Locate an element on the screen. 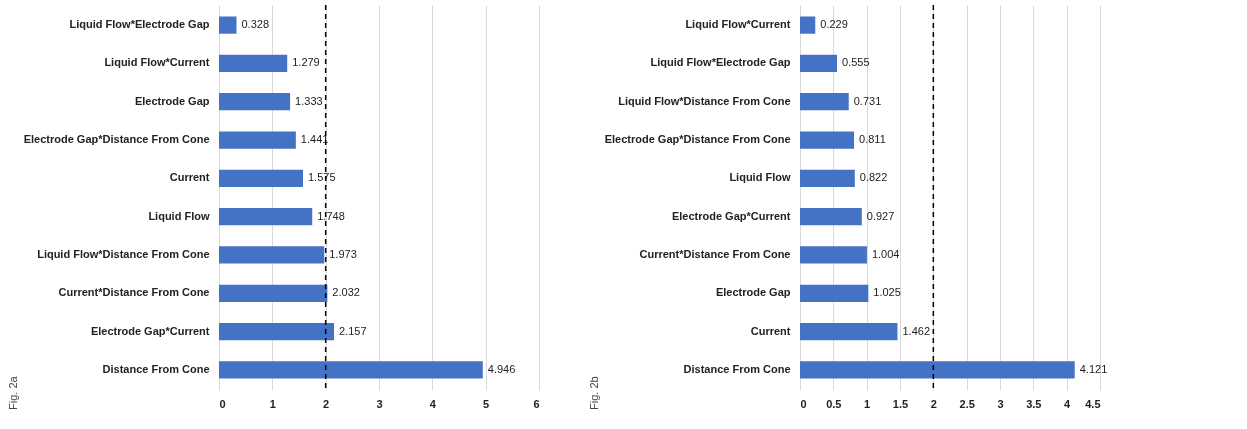 The image size is (1247, 429). x-tick-label: 1.5 is located at coordinates (900, 403).